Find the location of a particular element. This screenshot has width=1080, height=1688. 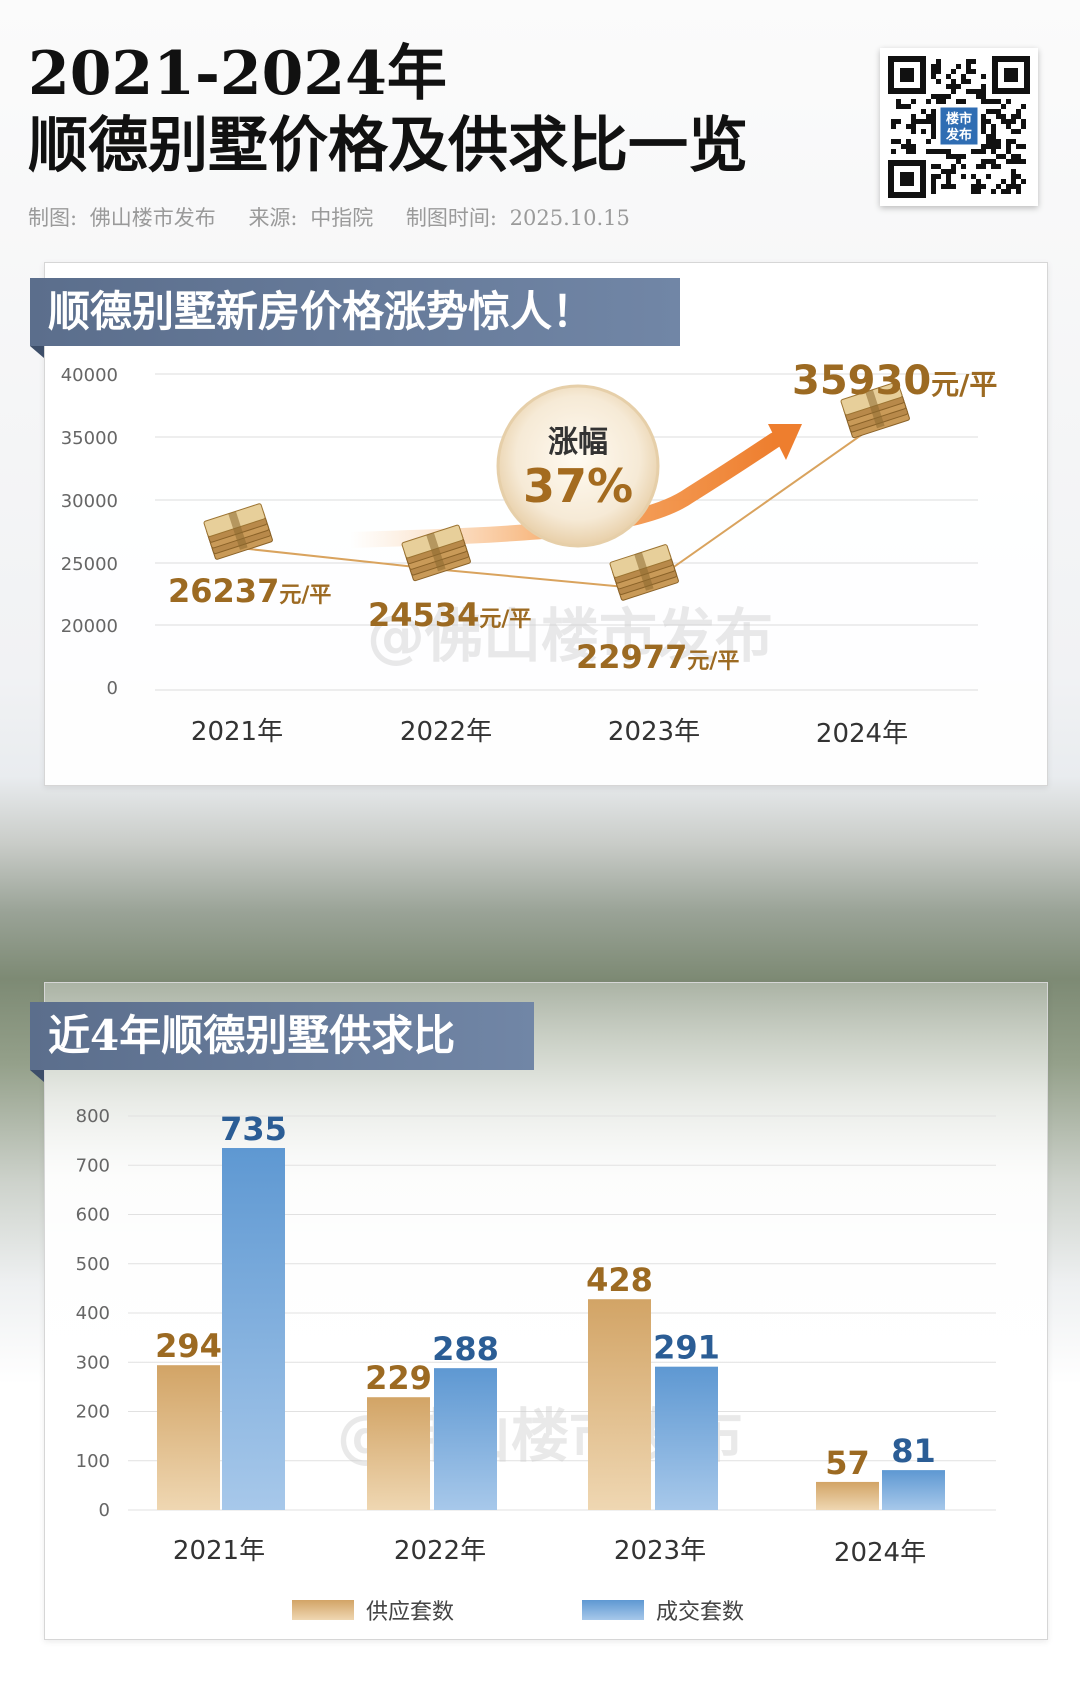

supply-chart-title: 近4年顺德别墅供求比 is located at coordinates (252, 1035).